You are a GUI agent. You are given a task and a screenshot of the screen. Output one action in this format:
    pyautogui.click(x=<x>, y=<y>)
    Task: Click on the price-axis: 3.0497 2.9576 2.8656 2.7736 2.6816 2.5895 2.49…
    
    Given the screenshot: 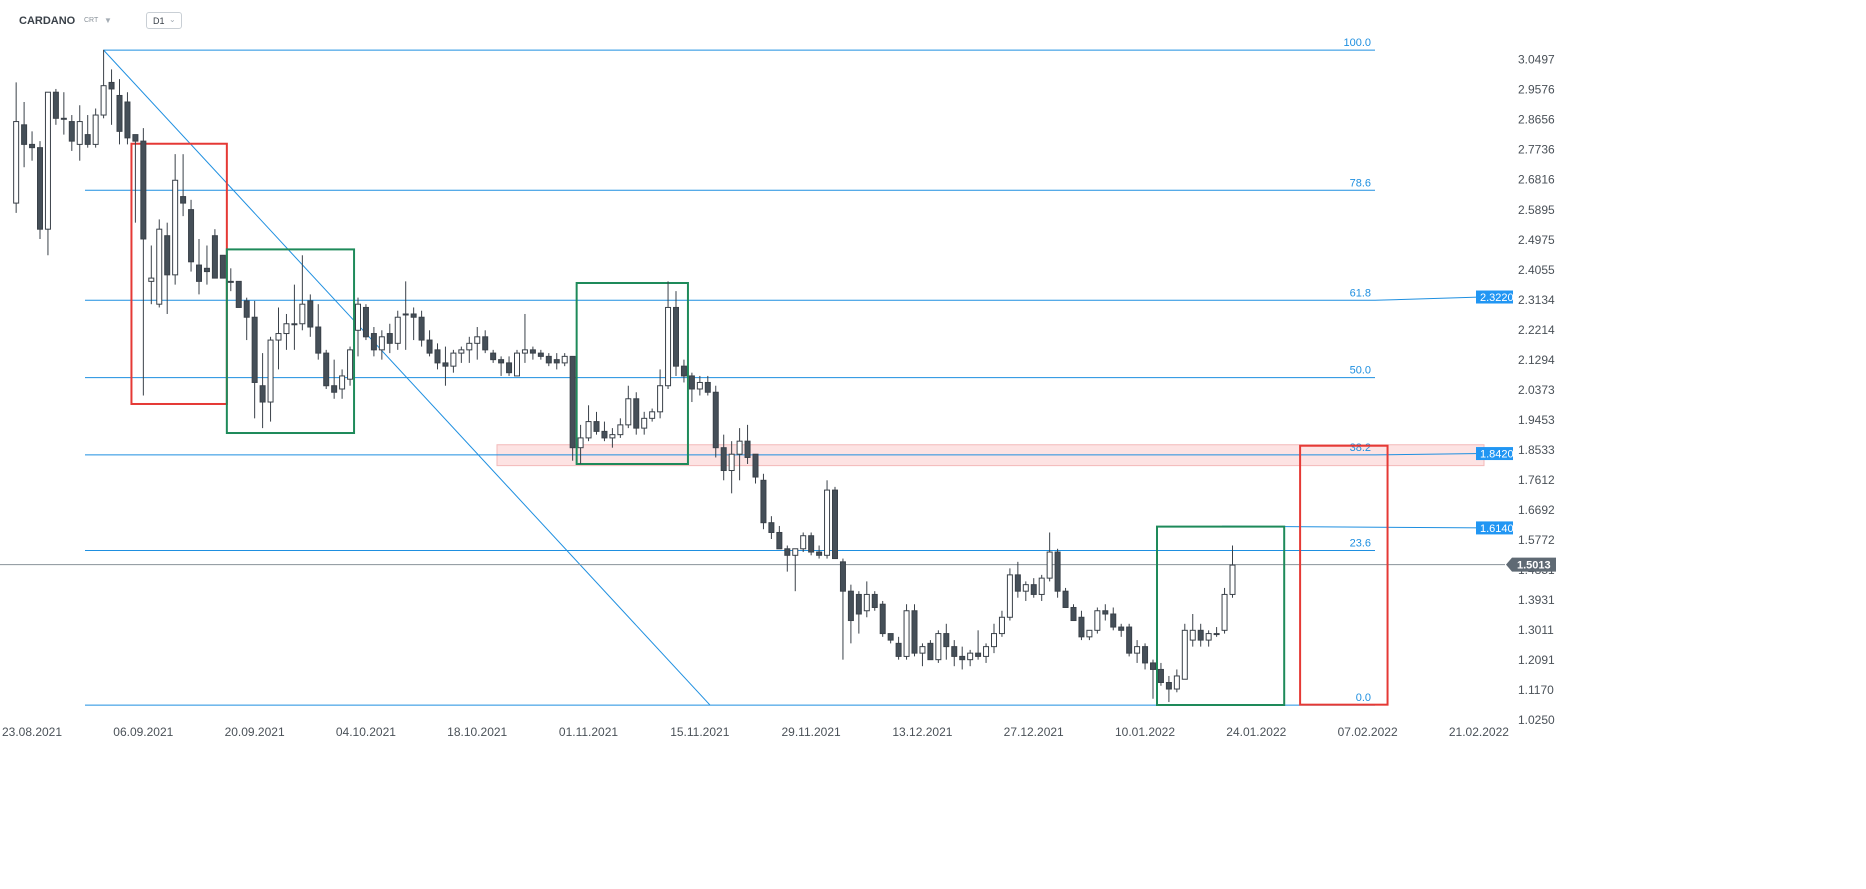 What is the action you would take?
    pyautogui.click(x=1536, y=390)
    